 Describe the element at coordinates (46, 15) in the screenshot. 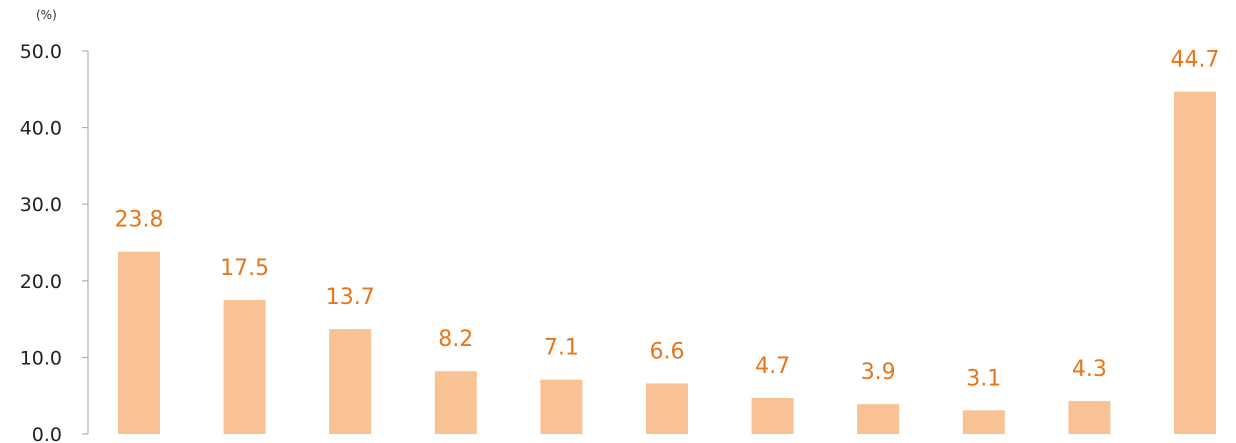

I see `y-axis-unit-label: (%)` at that location.